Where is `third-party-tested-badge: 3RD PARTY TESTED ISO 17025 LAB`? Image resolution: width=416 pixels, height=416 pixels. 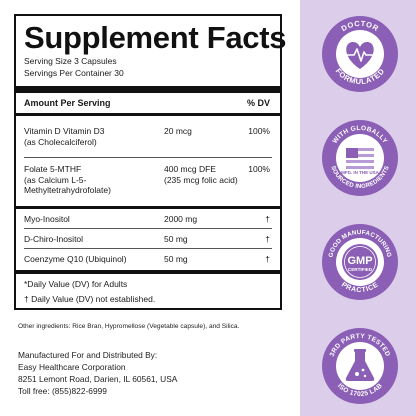 third-party-tested-badge: 3RD PARTY TESTED ISO 17025 LAB is located at coordinates (360, 366).